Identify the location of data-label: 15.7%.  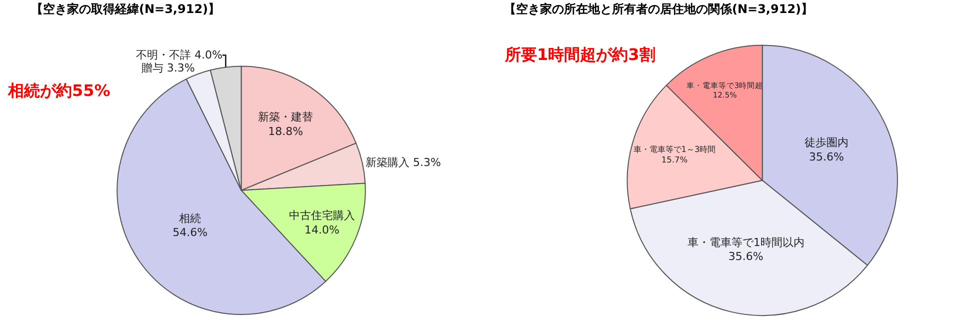
(674, 159).